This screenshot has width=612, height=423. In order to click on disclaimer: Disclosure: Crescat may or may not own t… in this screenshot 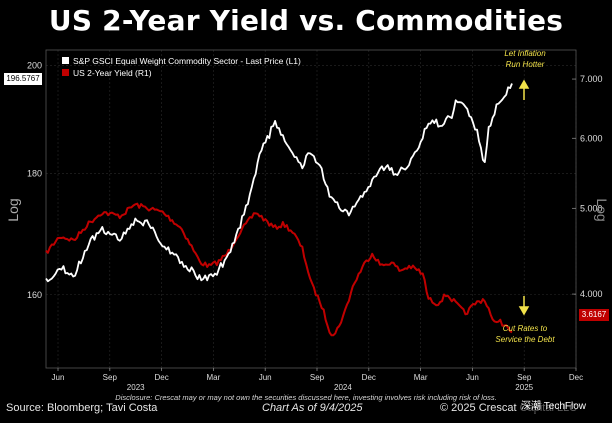, I will do `click(306, 397)`.